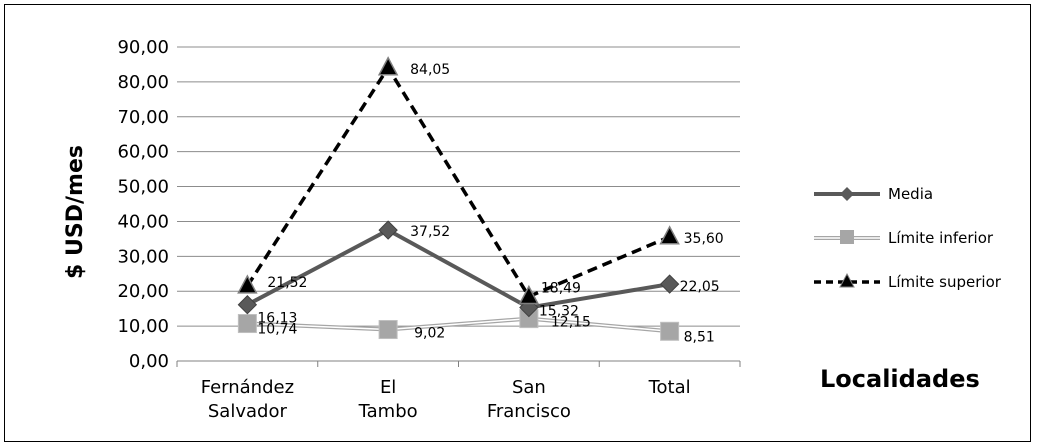 Image resolution: width=1037 pixels, height=448 pixels. I want to click on legend-label: Límite superior, so click(944, 282).